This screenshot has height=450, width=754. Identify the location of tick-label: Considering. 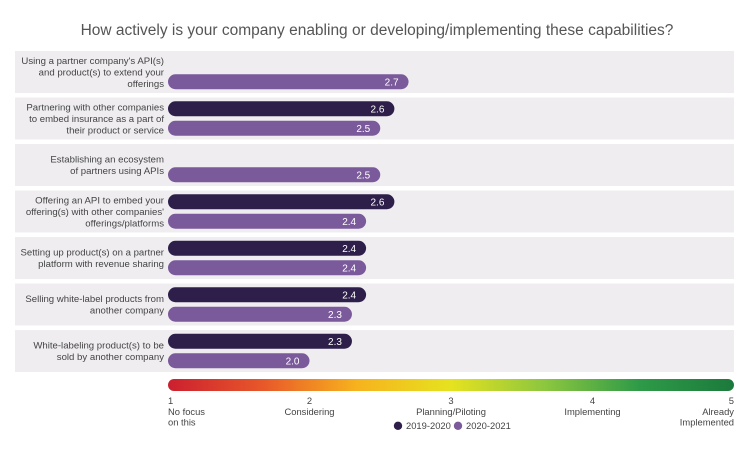
(309, 411).